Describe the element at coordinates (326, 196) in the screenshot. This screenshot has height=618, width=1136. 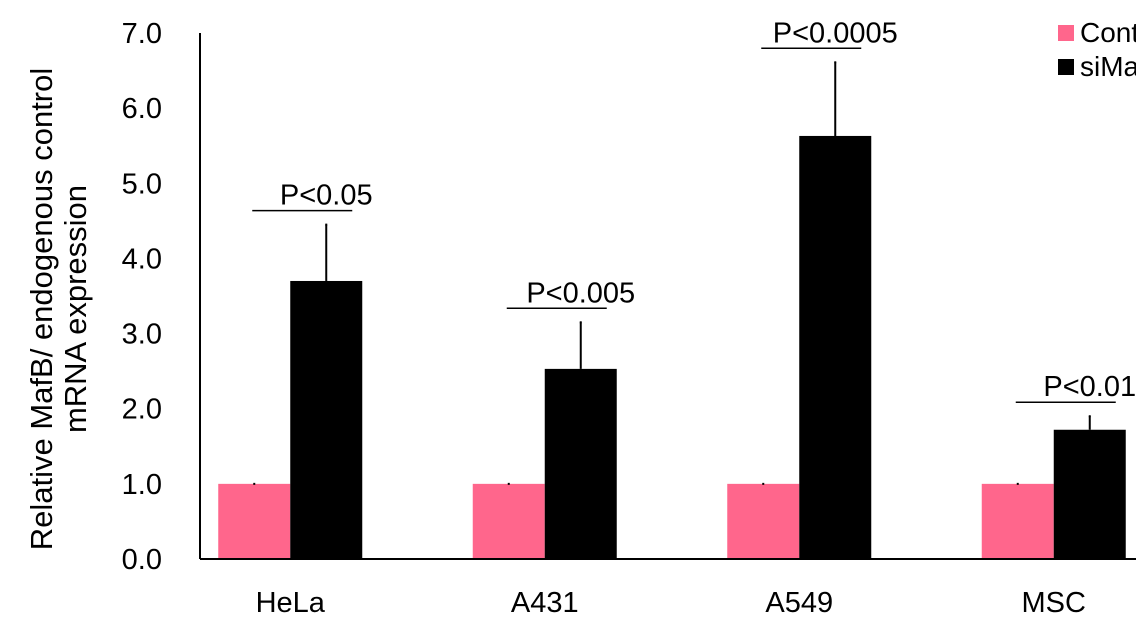
I see `significance-label: P<0.05` at that location.